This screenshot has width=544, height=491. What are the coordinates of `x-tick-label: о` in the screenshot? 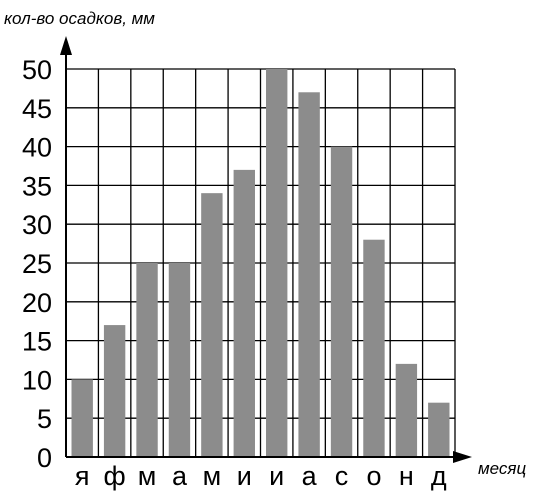 It's located at (373, 476).